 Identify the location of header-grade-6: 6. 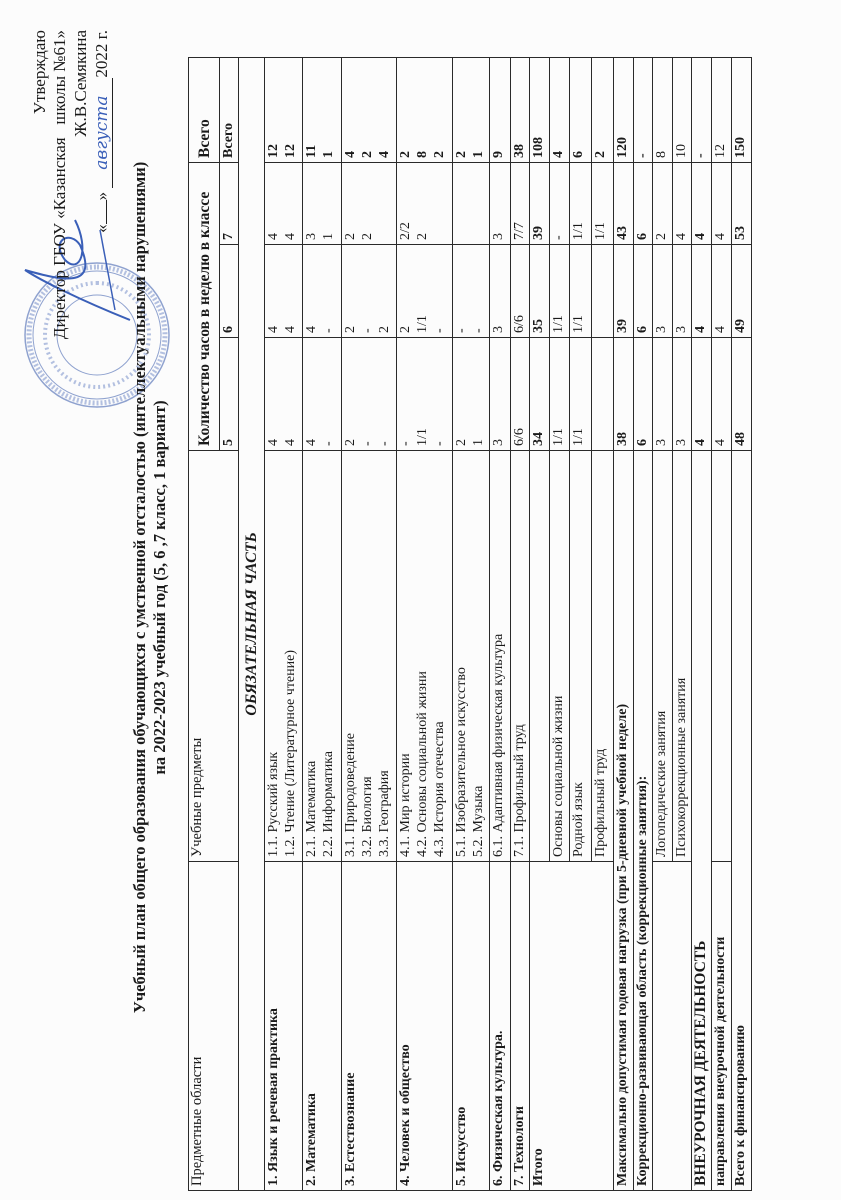
(229, 291).